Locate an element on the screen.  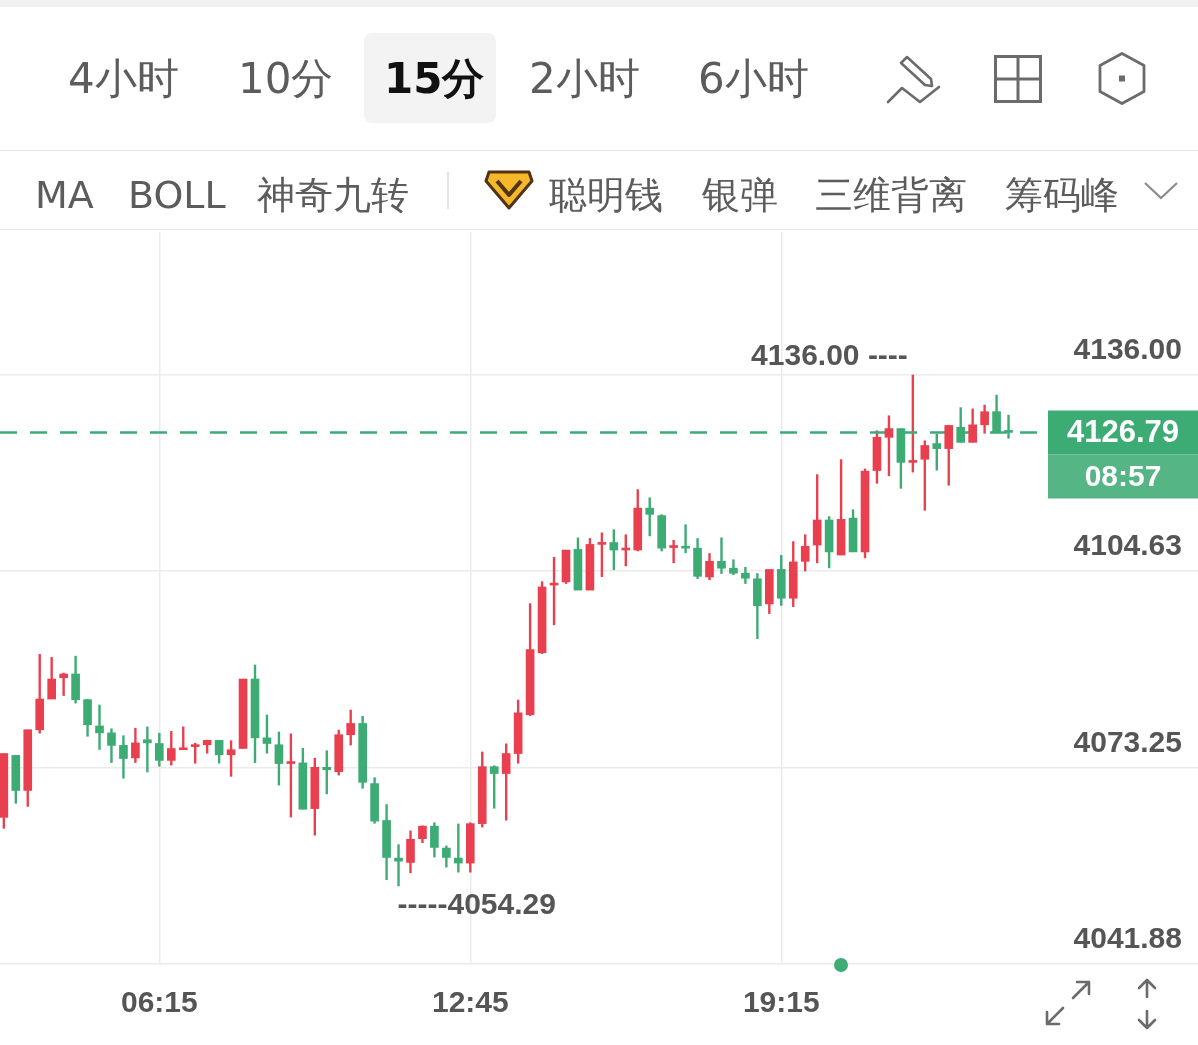
text: 筹码峰 is located at coordinates (1062, 195).